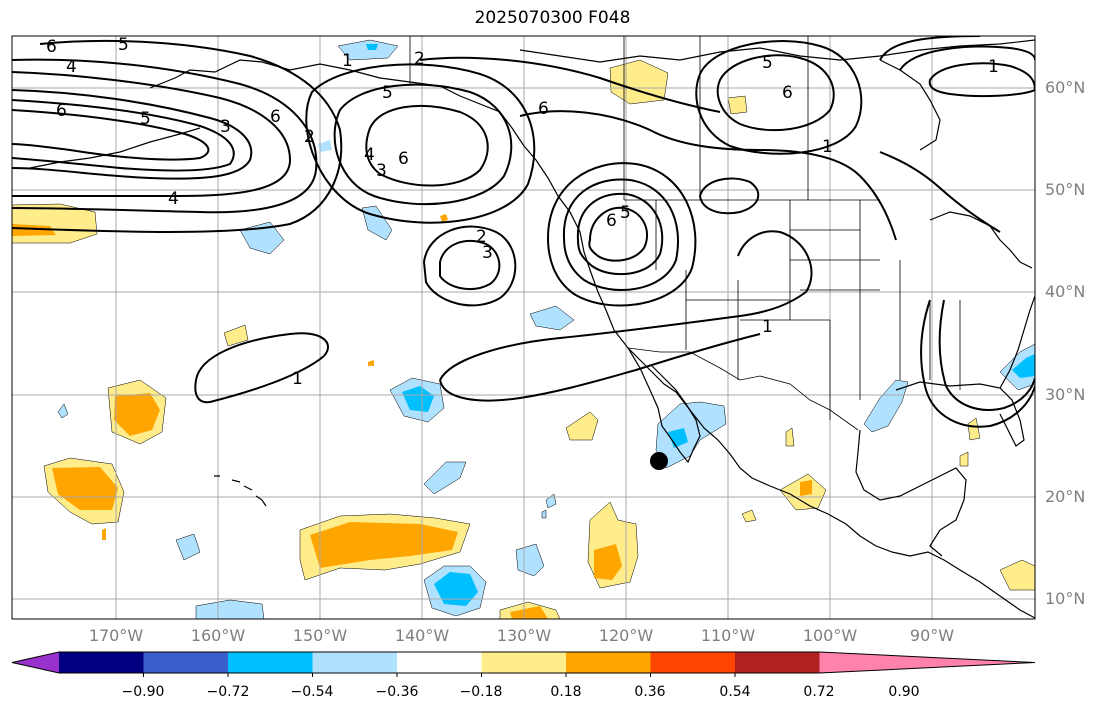 The height and width of the screenshot is (712, 1105). Describe the element at coordinates (932, 635) in the screenshot. I see `lon-label-90w: 90°W` at that location.